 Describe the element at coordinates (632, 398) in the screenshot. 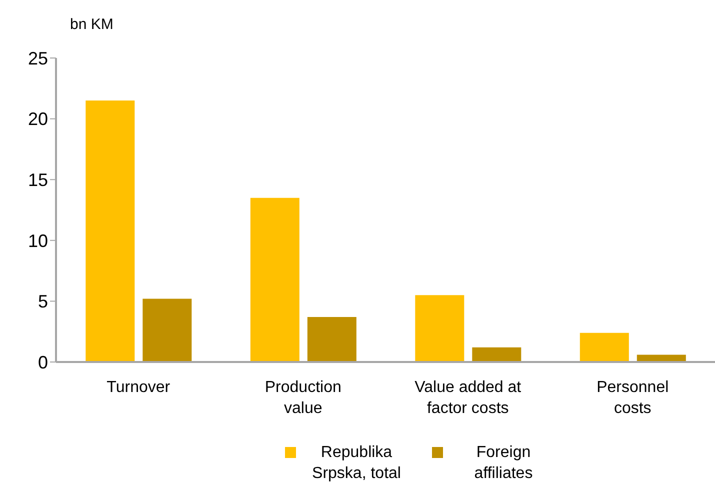

I see `x-tick-label: Personnel costs` at that location.